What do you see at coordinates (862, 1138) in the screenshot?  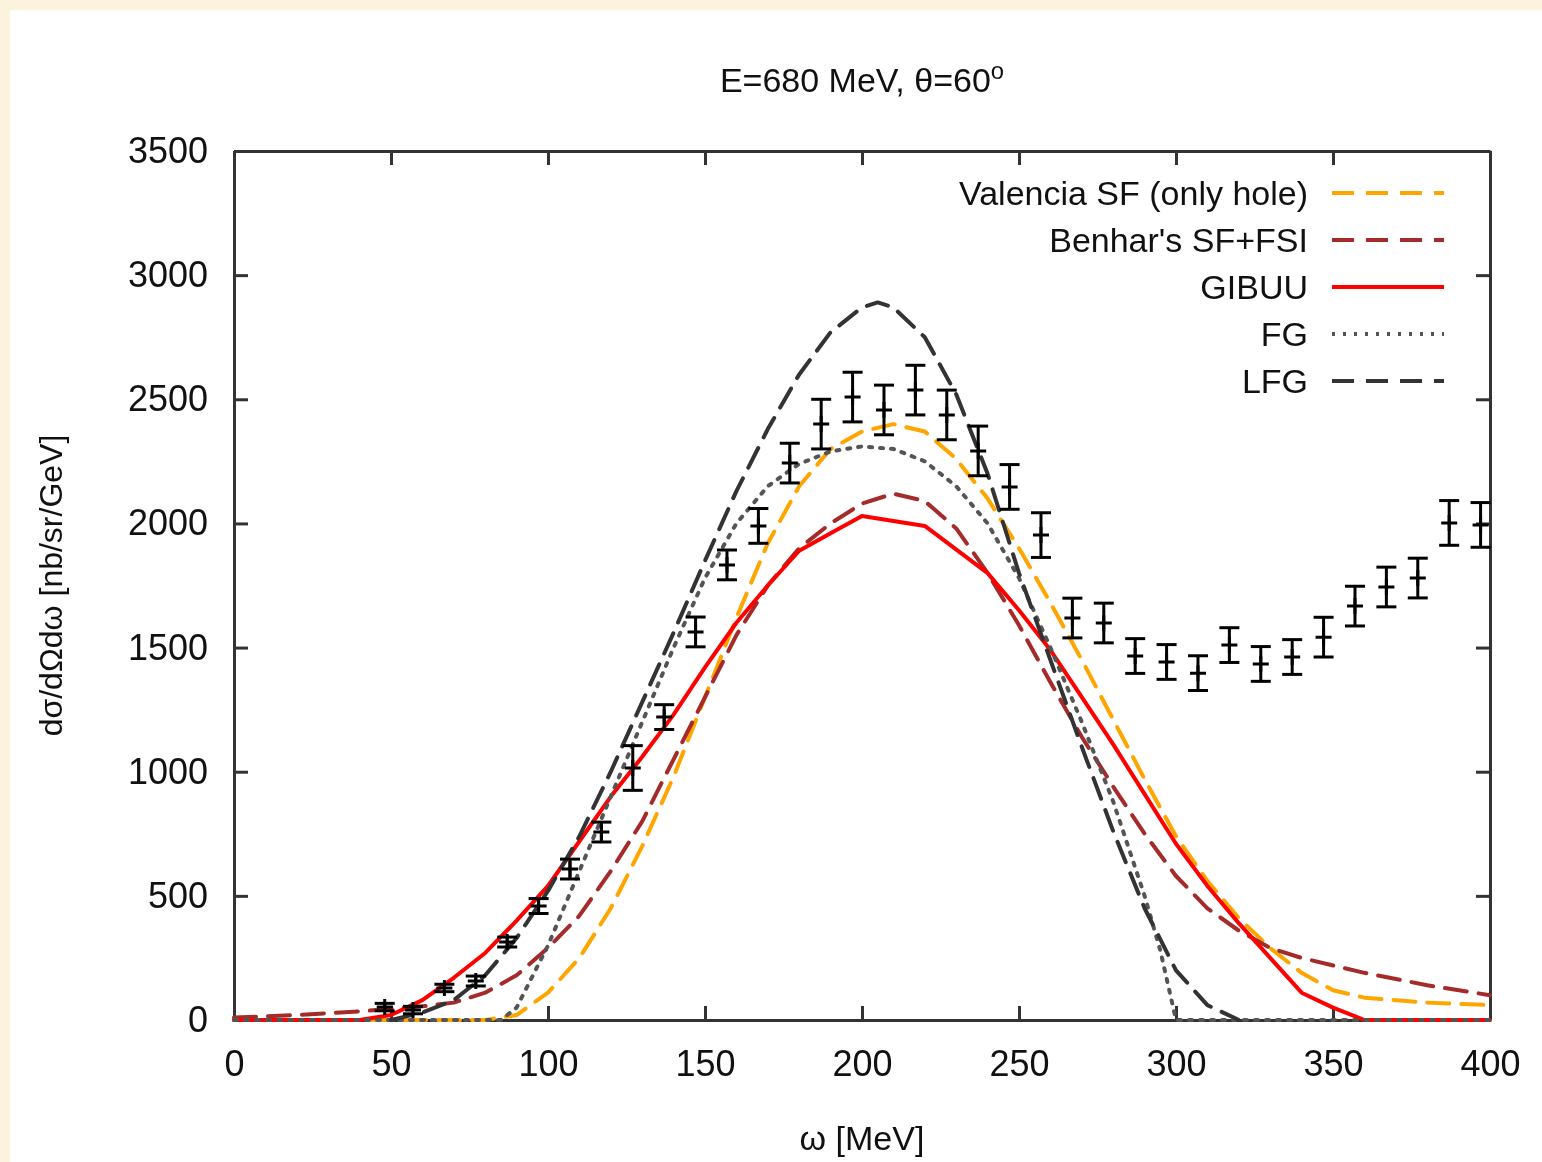 I see `x-axis-title: ω [MeV]` at bounding box center [862, 1138].